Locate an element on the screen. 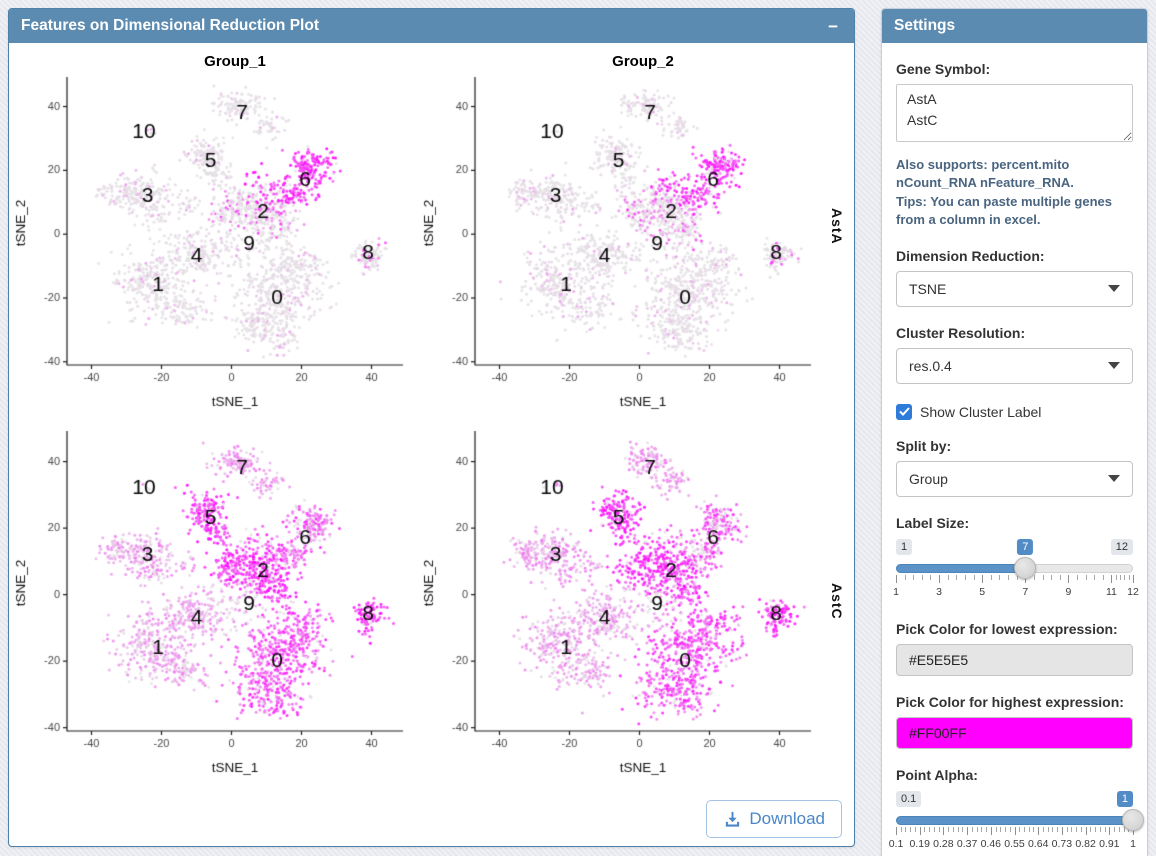  dimension-reduction-select: TSNE is located at coordinates (1014, 288).